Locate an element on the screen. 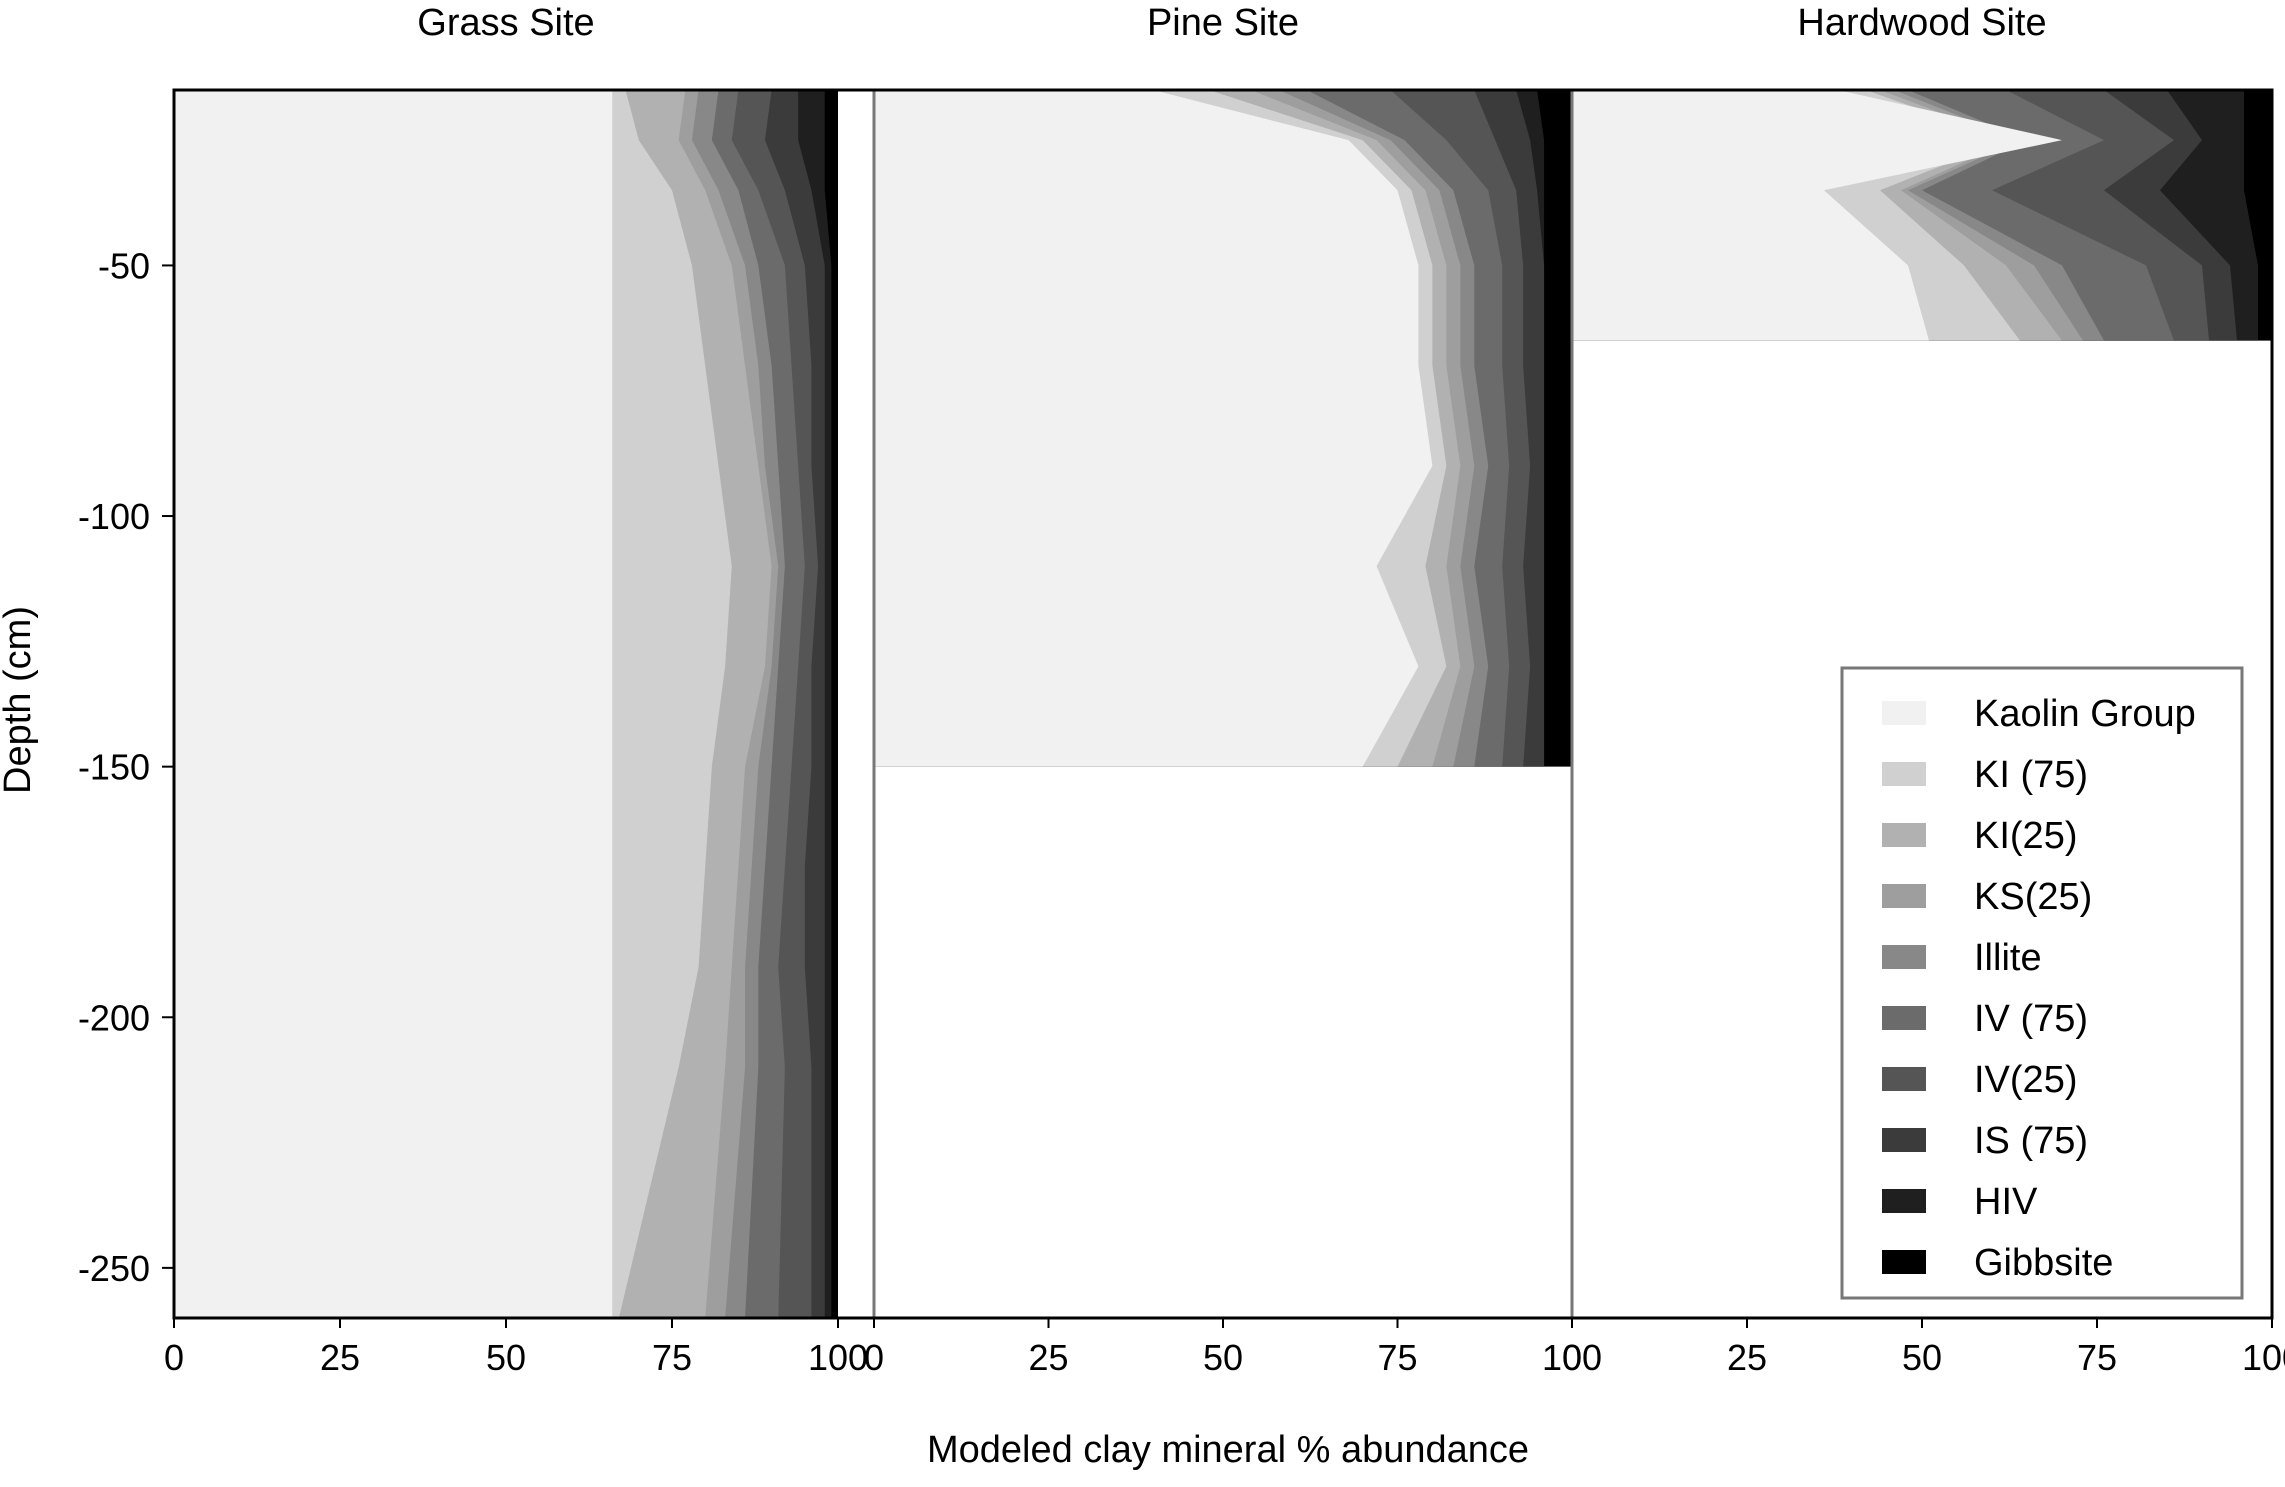 This screenshot has width=2285, height=1487. x-tick-label-2-50: 50 is located at coordinates (1922, 1357).